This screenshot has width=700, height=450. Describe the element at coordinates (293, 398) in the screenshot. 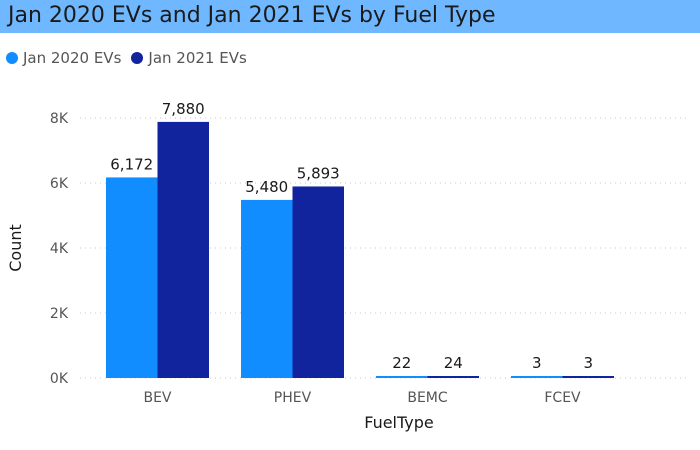

I see `x-tick-label: PHEV` at that location.